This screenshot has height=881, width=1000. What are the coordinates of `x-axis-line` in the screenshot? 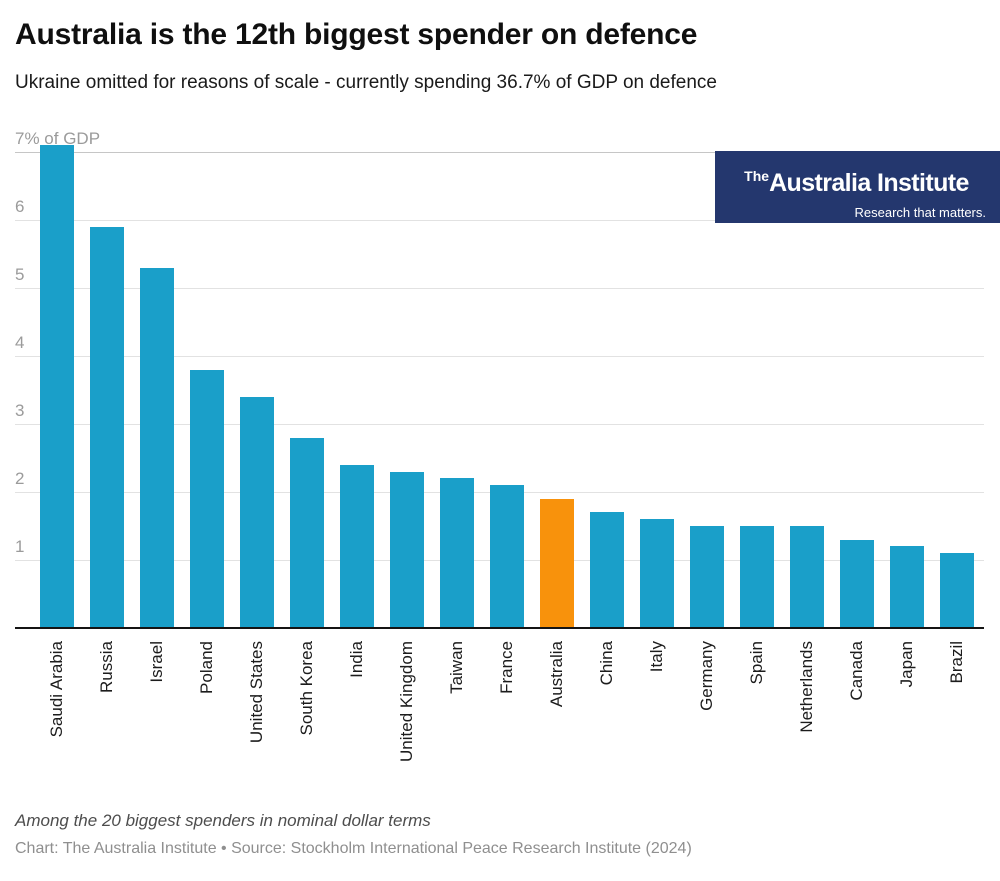 It's located at (499, 628).